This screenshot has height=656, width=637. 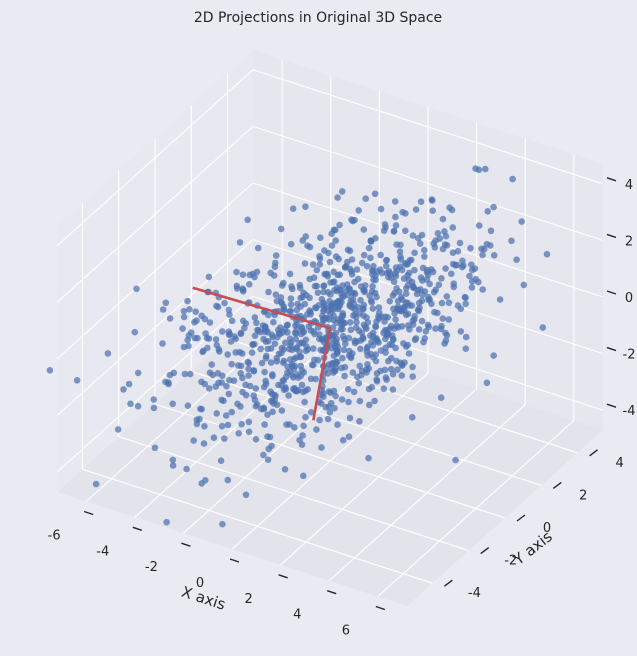 I want to click on grid-line-y-floor, so click(x=366, y=428).